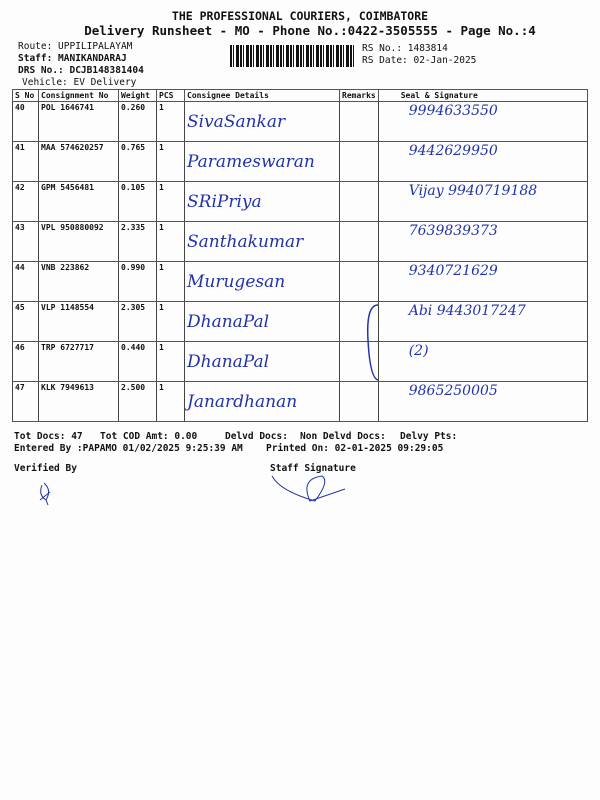 The width and height of the screenshot is (600, 800). I want to click on signature: Vijay 9940719188, so click(482, 201).